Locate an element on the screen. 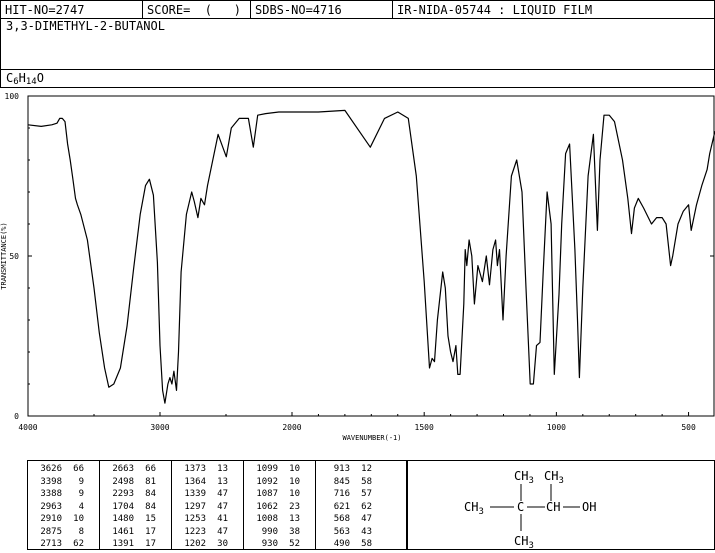 This screenshot has height=553, width=715. peak-transmittance: 12 is located at coordinates (366, 469).